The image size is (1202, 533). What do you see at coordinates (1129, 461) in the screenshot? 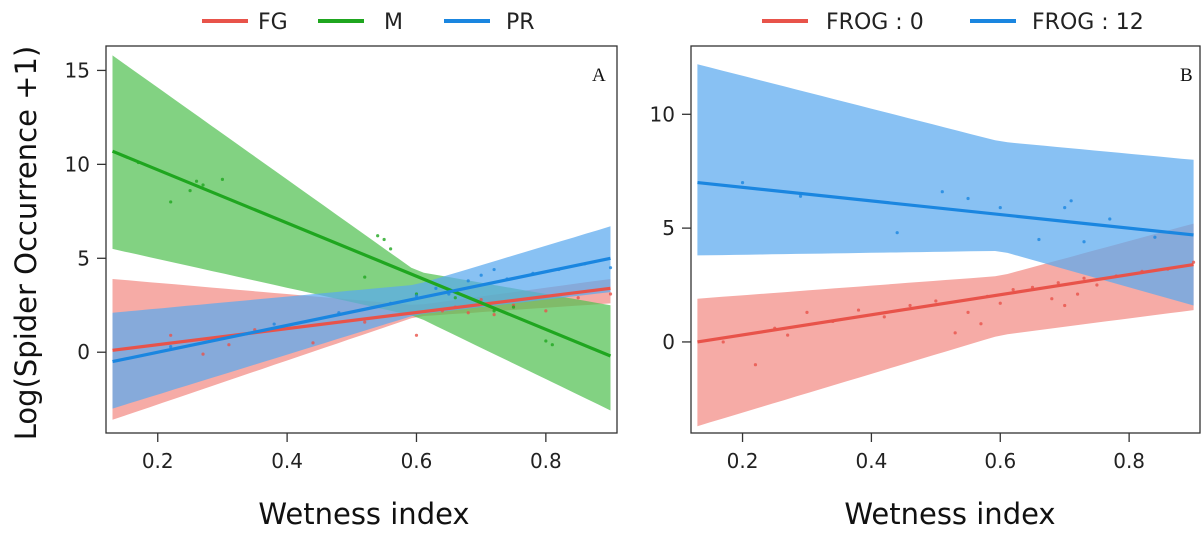
I see `panel-b-x-tick-label: 0.8` at bounding box center [1129, 461].